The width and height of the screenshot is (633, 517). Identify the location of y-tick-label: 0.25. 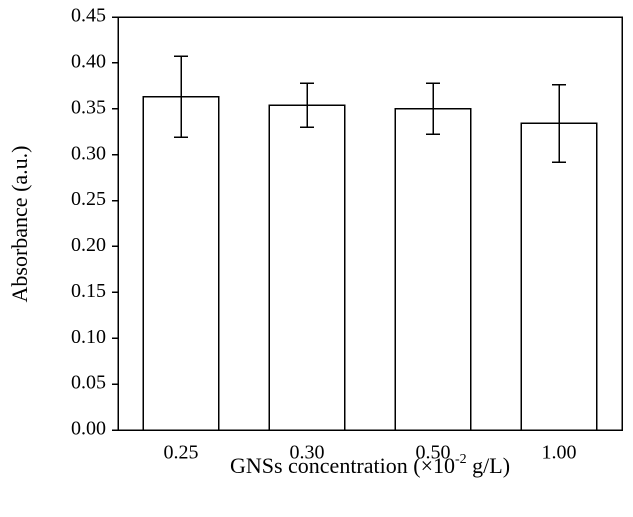
(88, 199).